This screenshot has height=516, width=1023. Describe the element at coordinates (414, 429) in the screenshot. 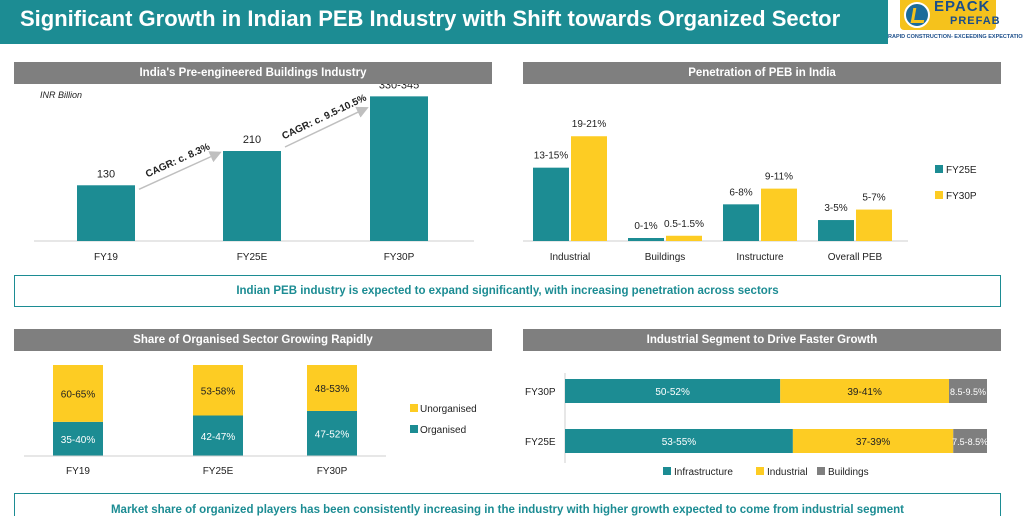

I see `legend-swatch-organised` at that location.